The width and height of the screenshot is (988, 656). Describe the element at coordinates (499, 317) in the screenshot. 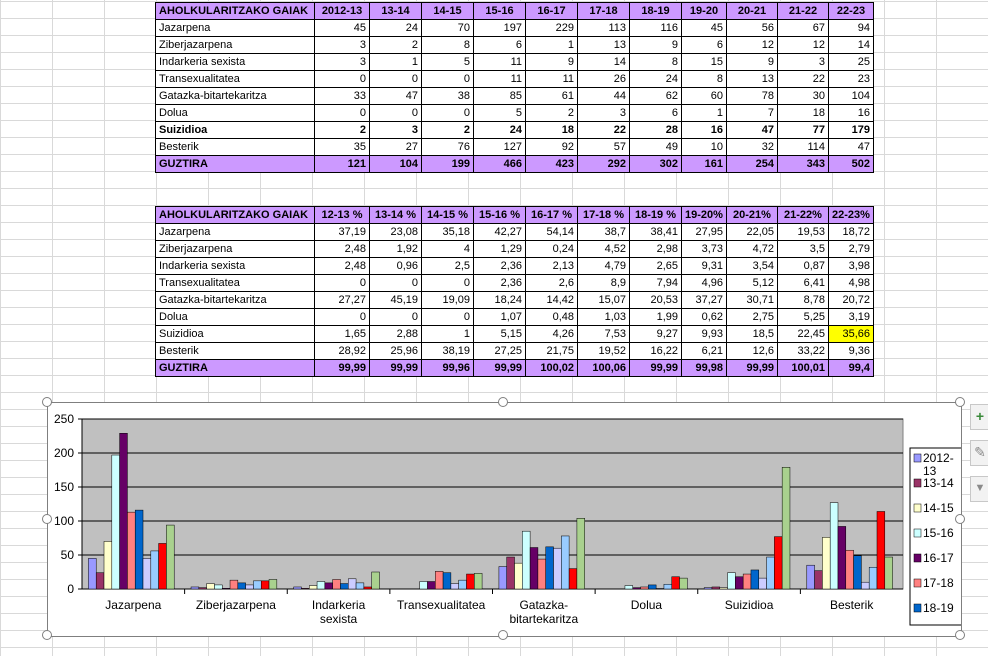

I see `value-cell: 1,07` at that location.